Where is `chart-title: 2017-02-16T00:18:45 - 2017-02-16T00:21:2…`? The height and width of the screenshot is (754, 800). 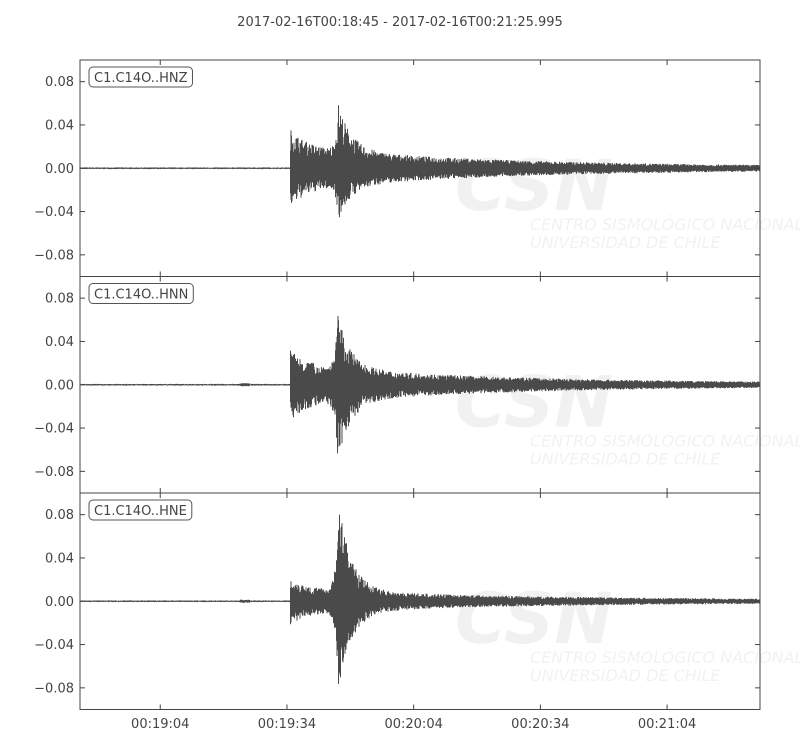 chart-title: 2017-02-16T00:18:45 - 2017-02-16T00:21:2… is located at coordinates (400, 22).